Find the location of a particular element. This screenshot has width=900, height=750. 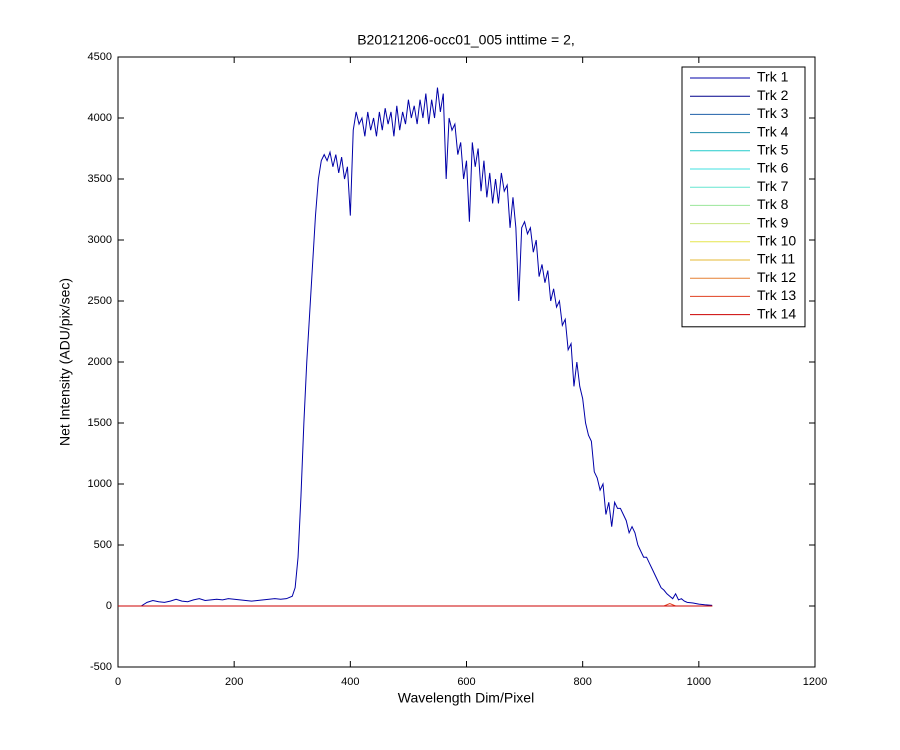

legend-label: Trk 13 is located at coordinates (776, 295).